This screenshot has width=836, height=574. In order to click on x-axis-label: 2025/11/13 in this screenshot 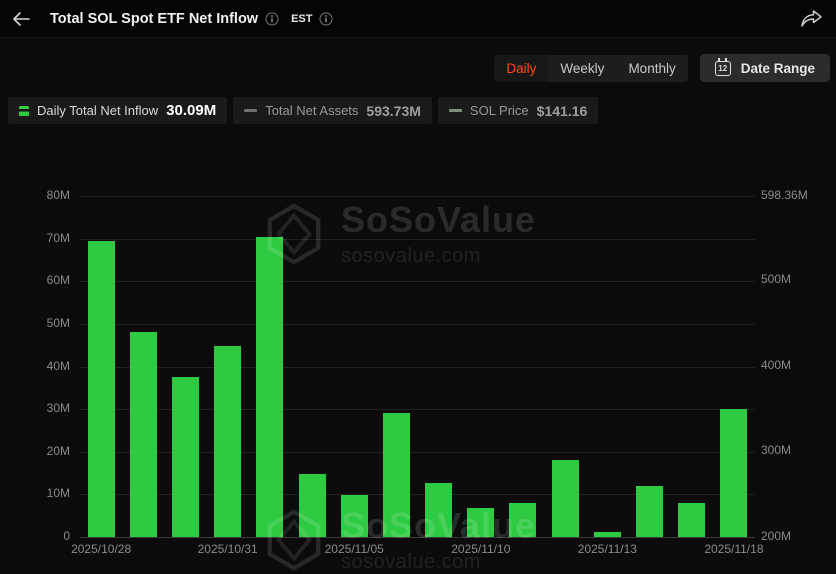, I will do `click(607, 549)`.